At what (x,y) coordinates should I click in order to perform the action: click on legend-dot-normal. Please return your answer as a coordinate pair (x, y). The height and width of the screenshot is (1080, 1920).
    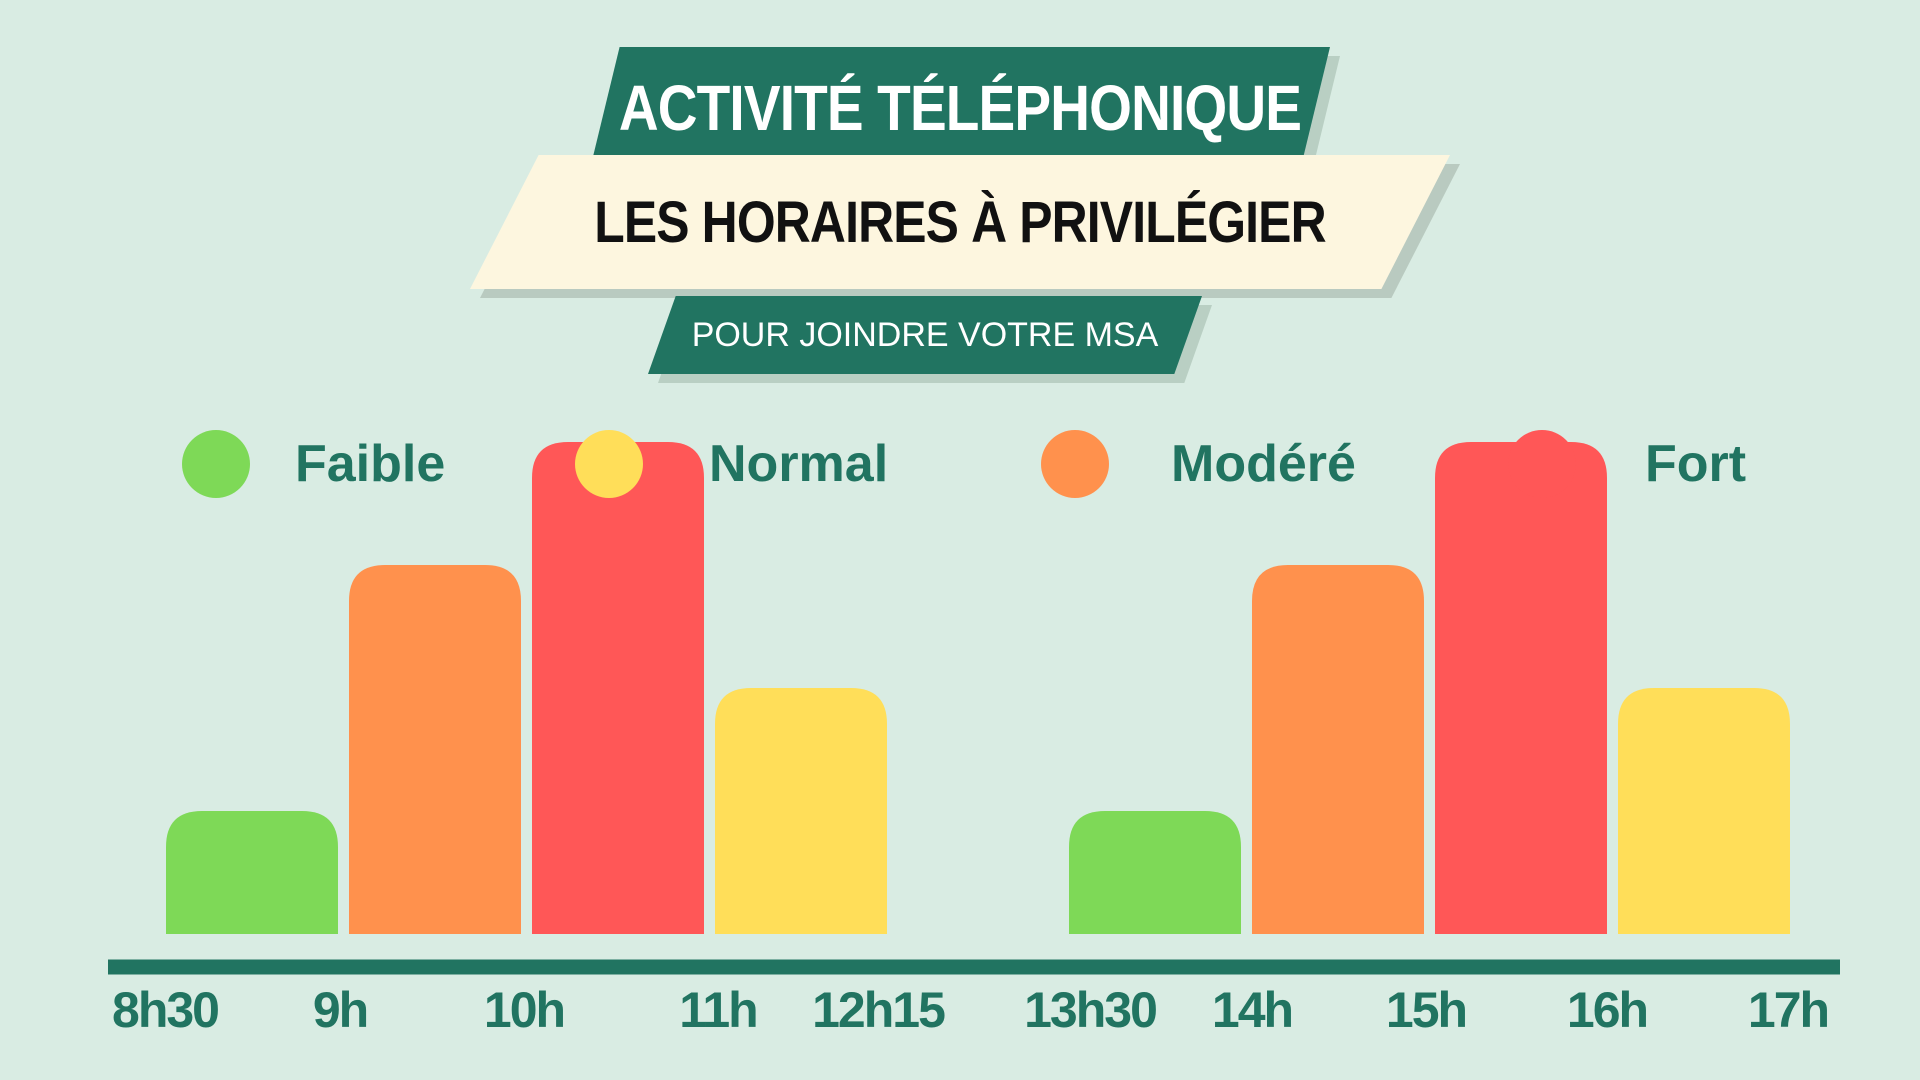
    Looking at the image, I should click on (609, 464).